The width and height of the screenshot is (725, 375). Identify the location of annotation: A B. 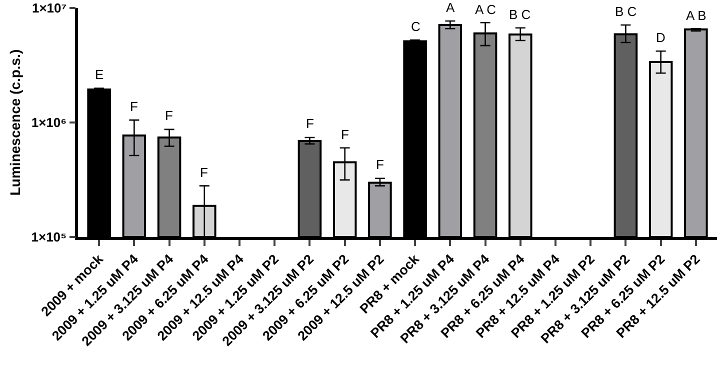
(696, 15).